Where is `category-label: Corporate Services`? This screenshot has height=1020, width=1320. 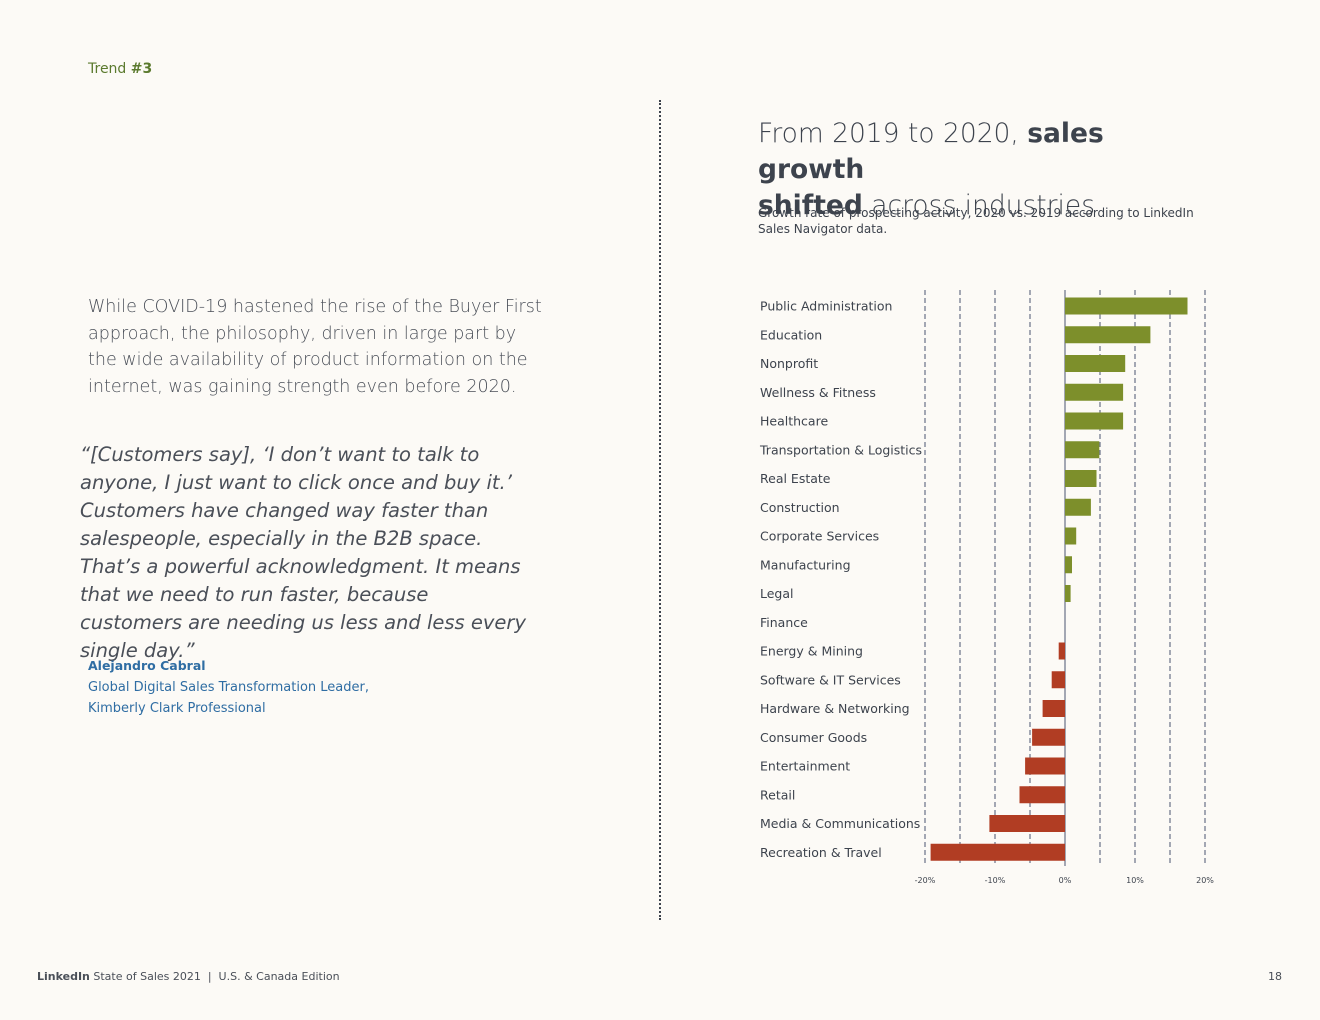
category-label: Corporate Services is located at coordinates (819, 536).